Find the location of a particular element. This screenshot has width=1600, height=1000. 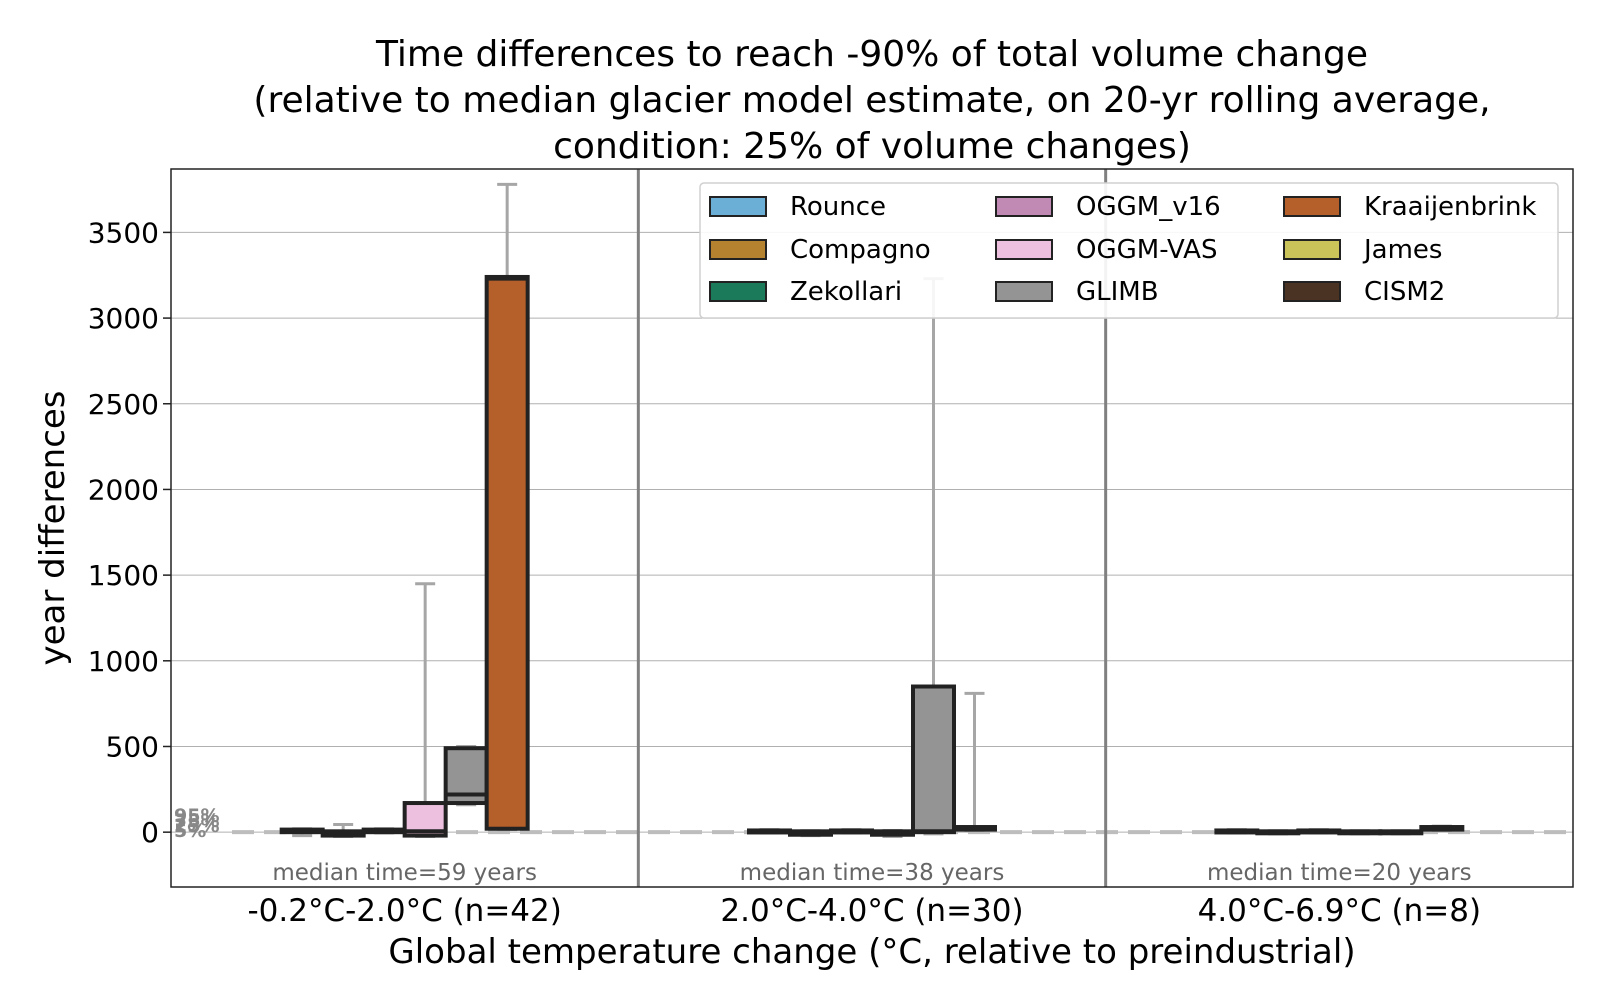

legend-label: GLIMB is located at coordinates (1117, 292).